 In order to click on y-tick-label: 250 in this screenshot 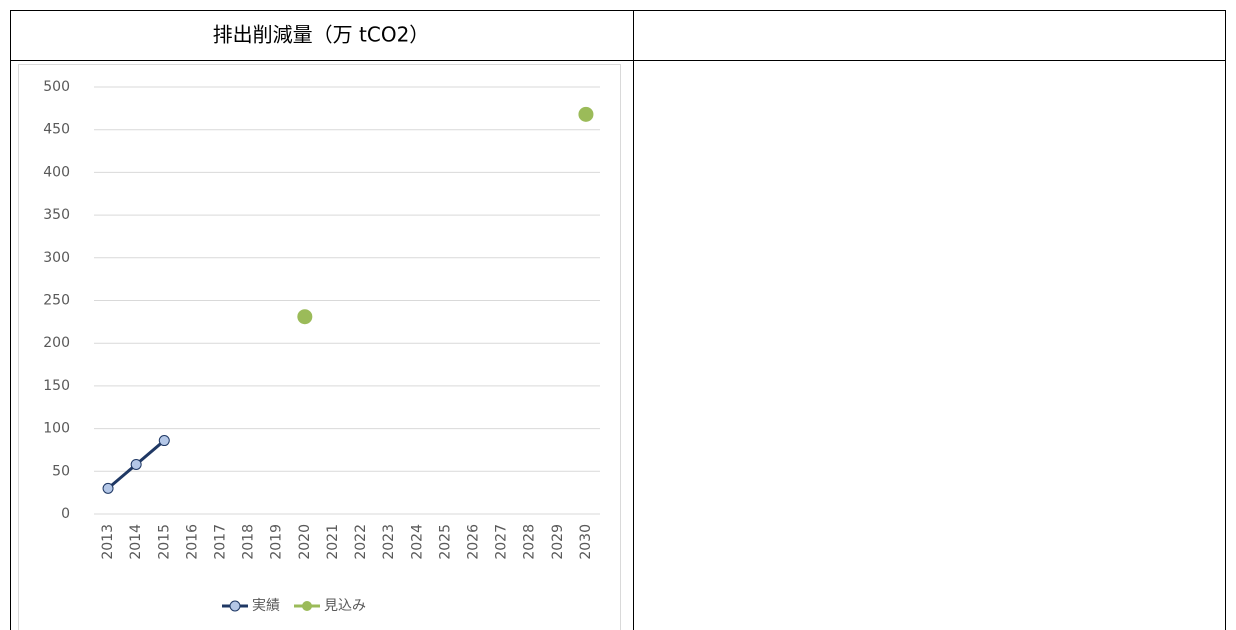, I will do `click(56, 301)`.